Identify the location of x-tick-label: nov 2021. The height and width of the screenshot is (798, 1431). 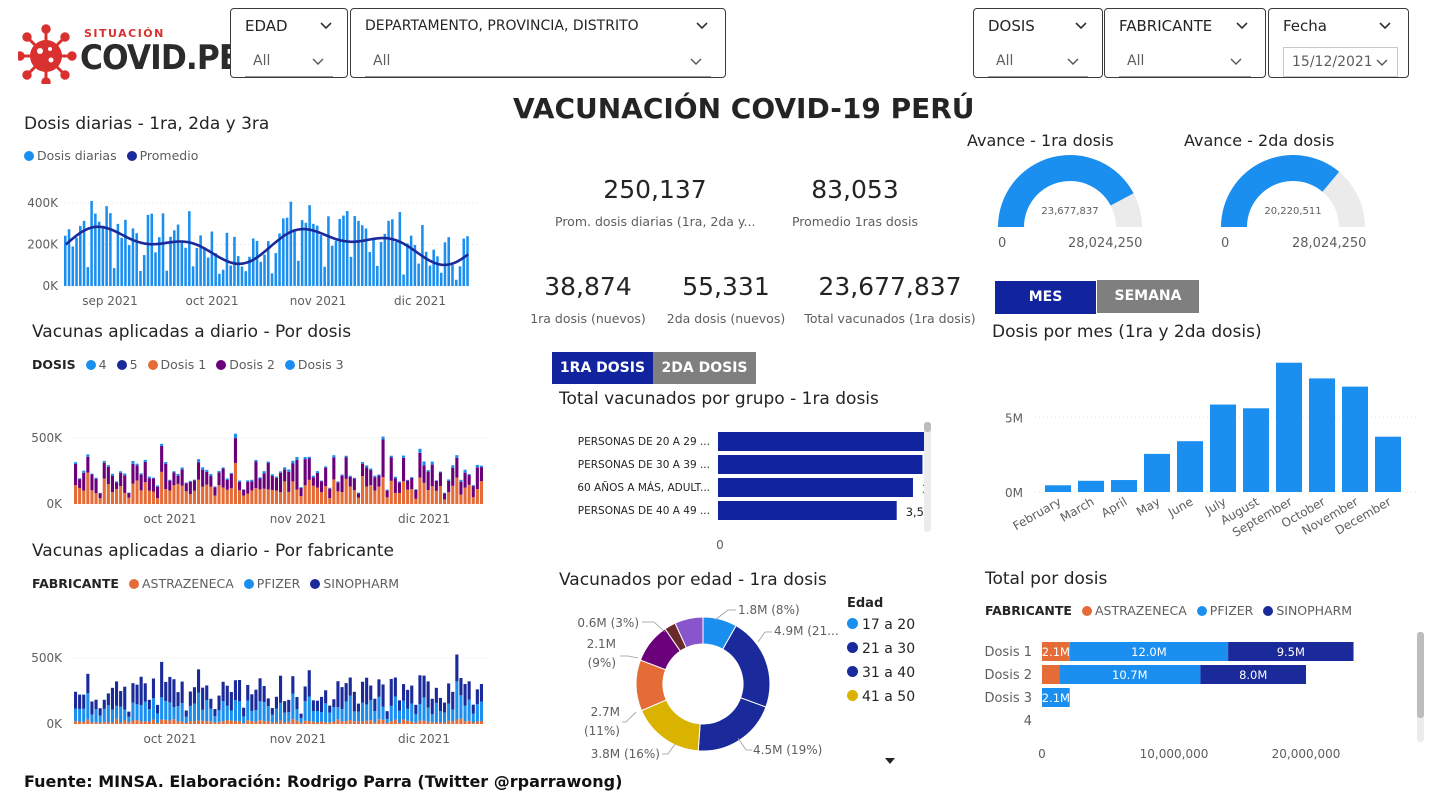
(298, 519).